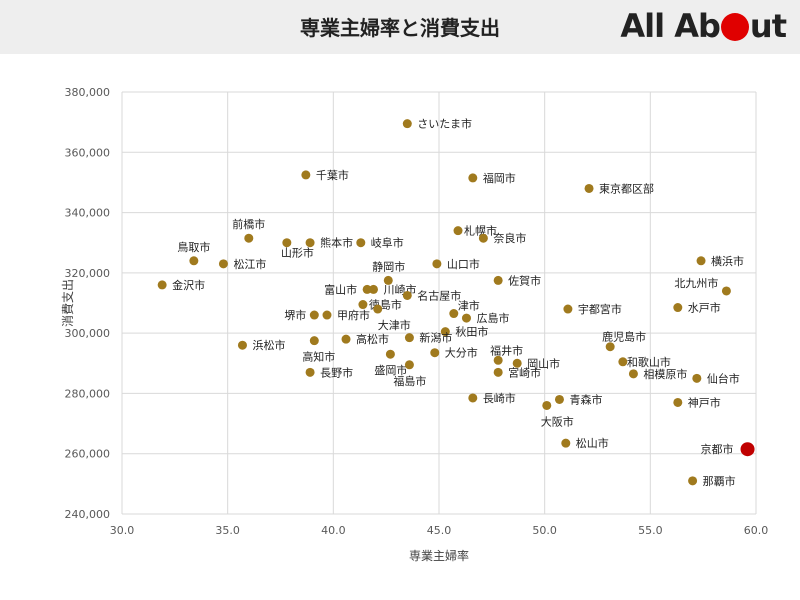 The image size is (800, 600). I want to click on y-axis-label: 消費支出, so click(67, 303).